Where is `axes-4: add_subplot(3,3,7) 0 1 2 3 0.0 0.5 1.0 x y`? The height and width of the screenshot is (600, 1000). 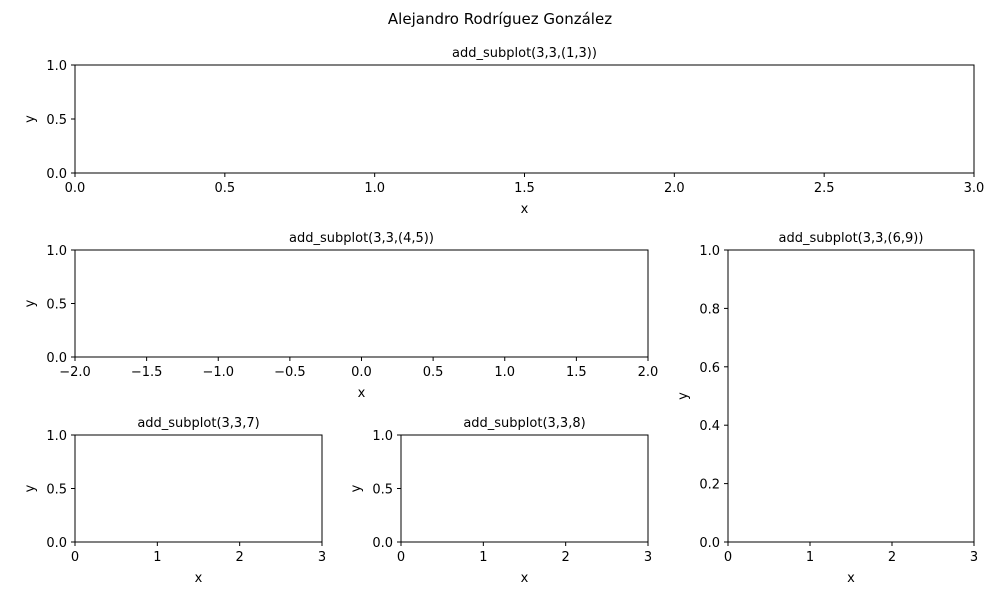
axes-4: add_subplot(3,3,7) 0 1 2 3 0.0 0.5 1.0 x y is located at coordinates (174, 501).